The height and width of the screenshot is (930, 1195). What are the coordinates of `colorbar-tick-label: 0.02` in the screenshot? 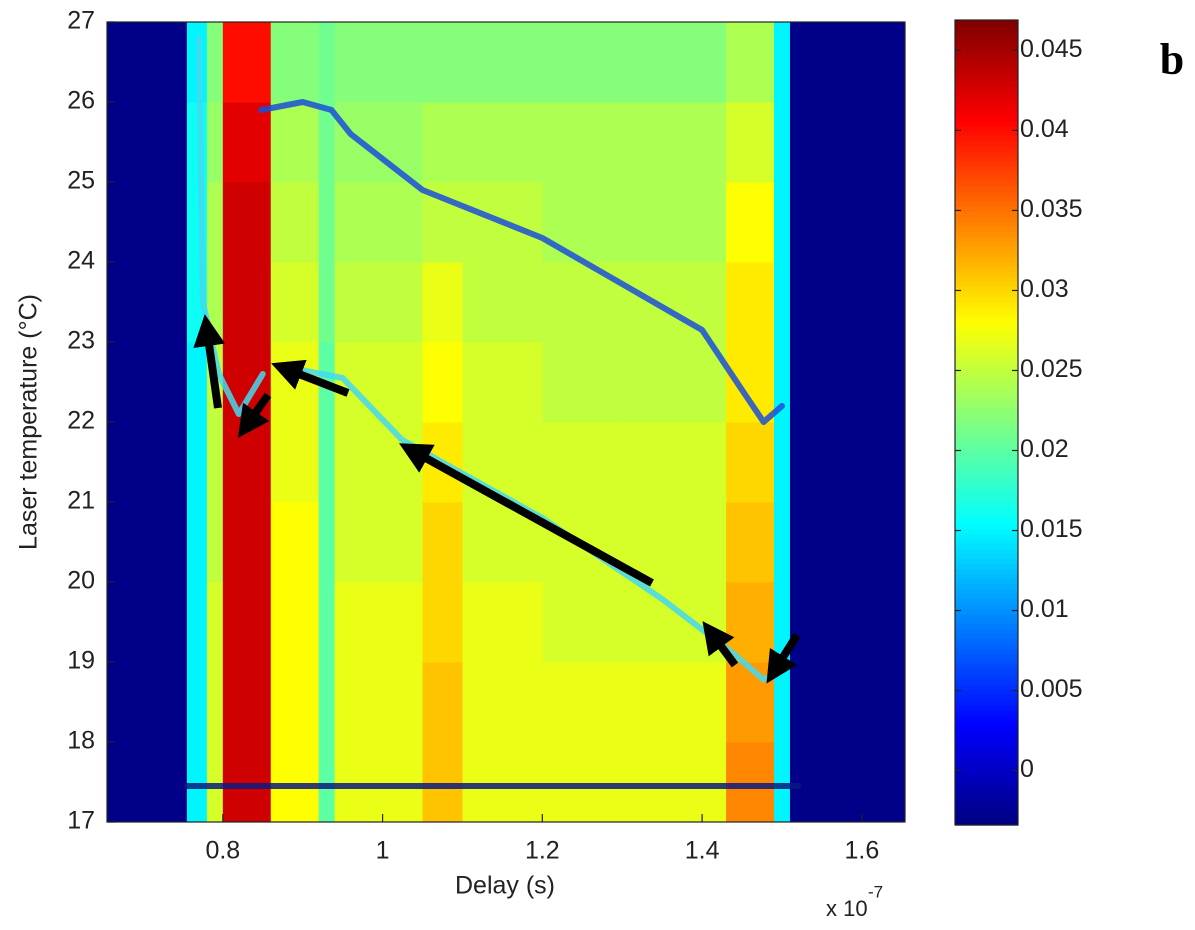 It's located at (1044, 449).